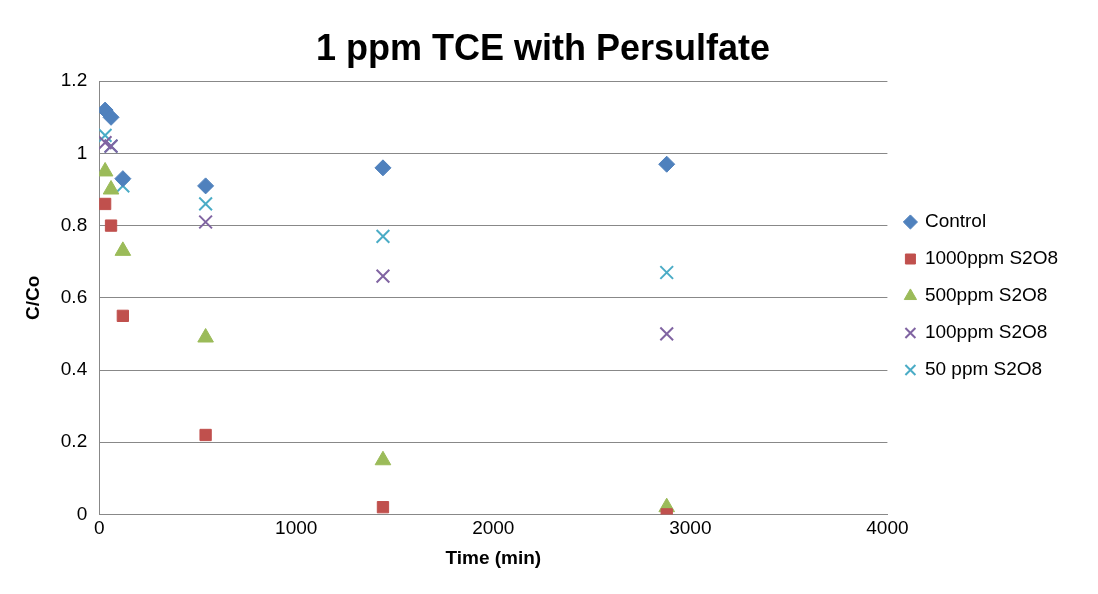 The height and width of the screenshot is (594, 1098). What do you see at coordinates (82, 513) in the screenshot?
I see `y-tick-label: 0` at bounding box center [82, 513].